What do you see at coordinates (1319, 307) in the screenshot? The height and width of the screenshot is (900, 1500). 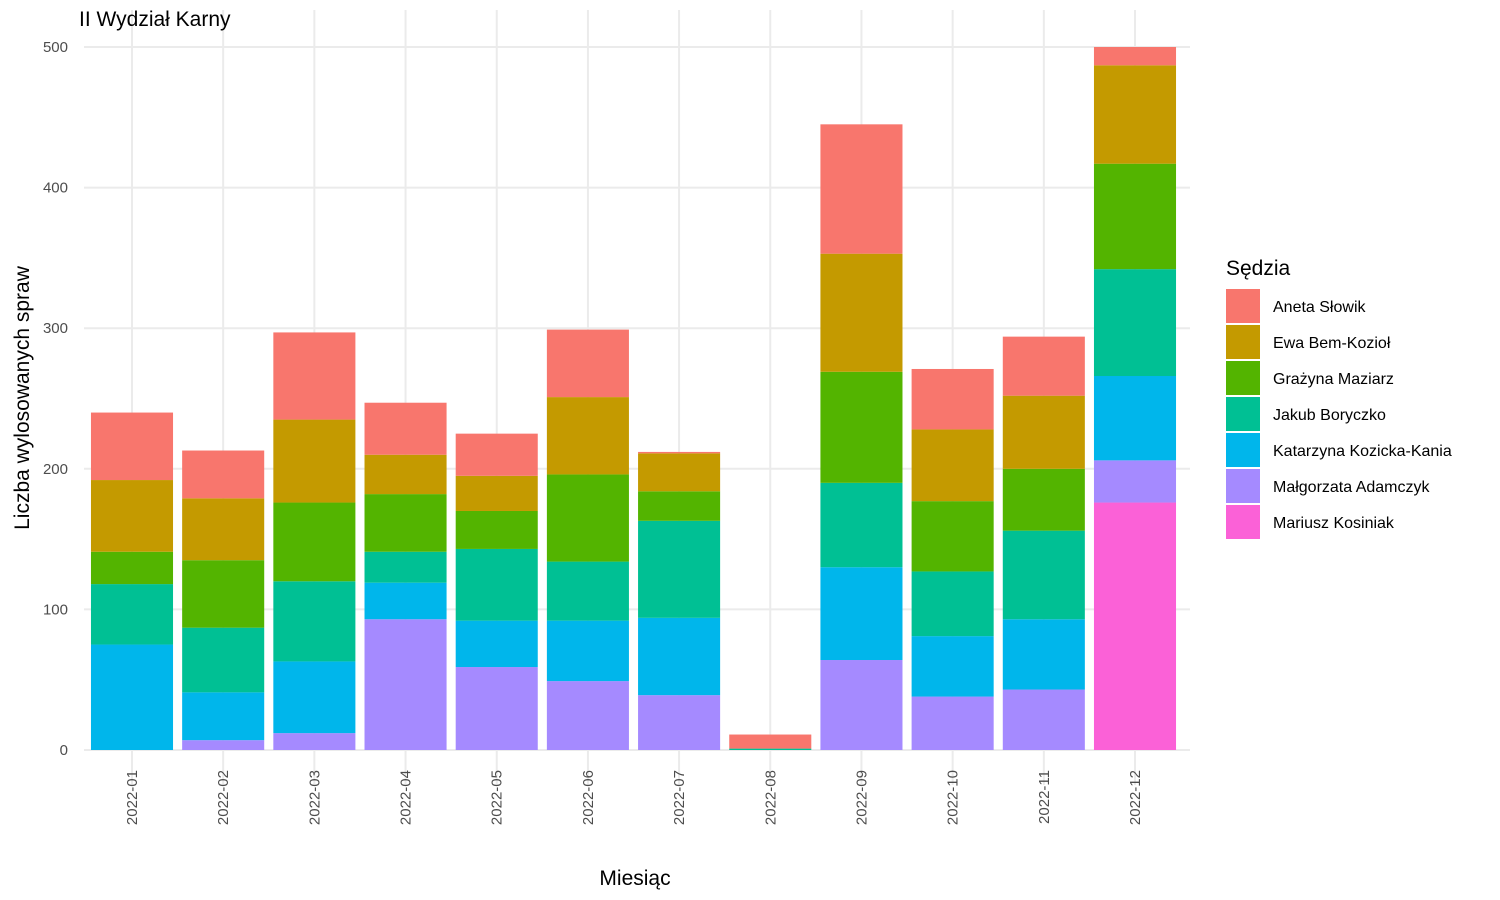 I see `legend-label: Aneta Słowik` at bounding box center [1319, 307].